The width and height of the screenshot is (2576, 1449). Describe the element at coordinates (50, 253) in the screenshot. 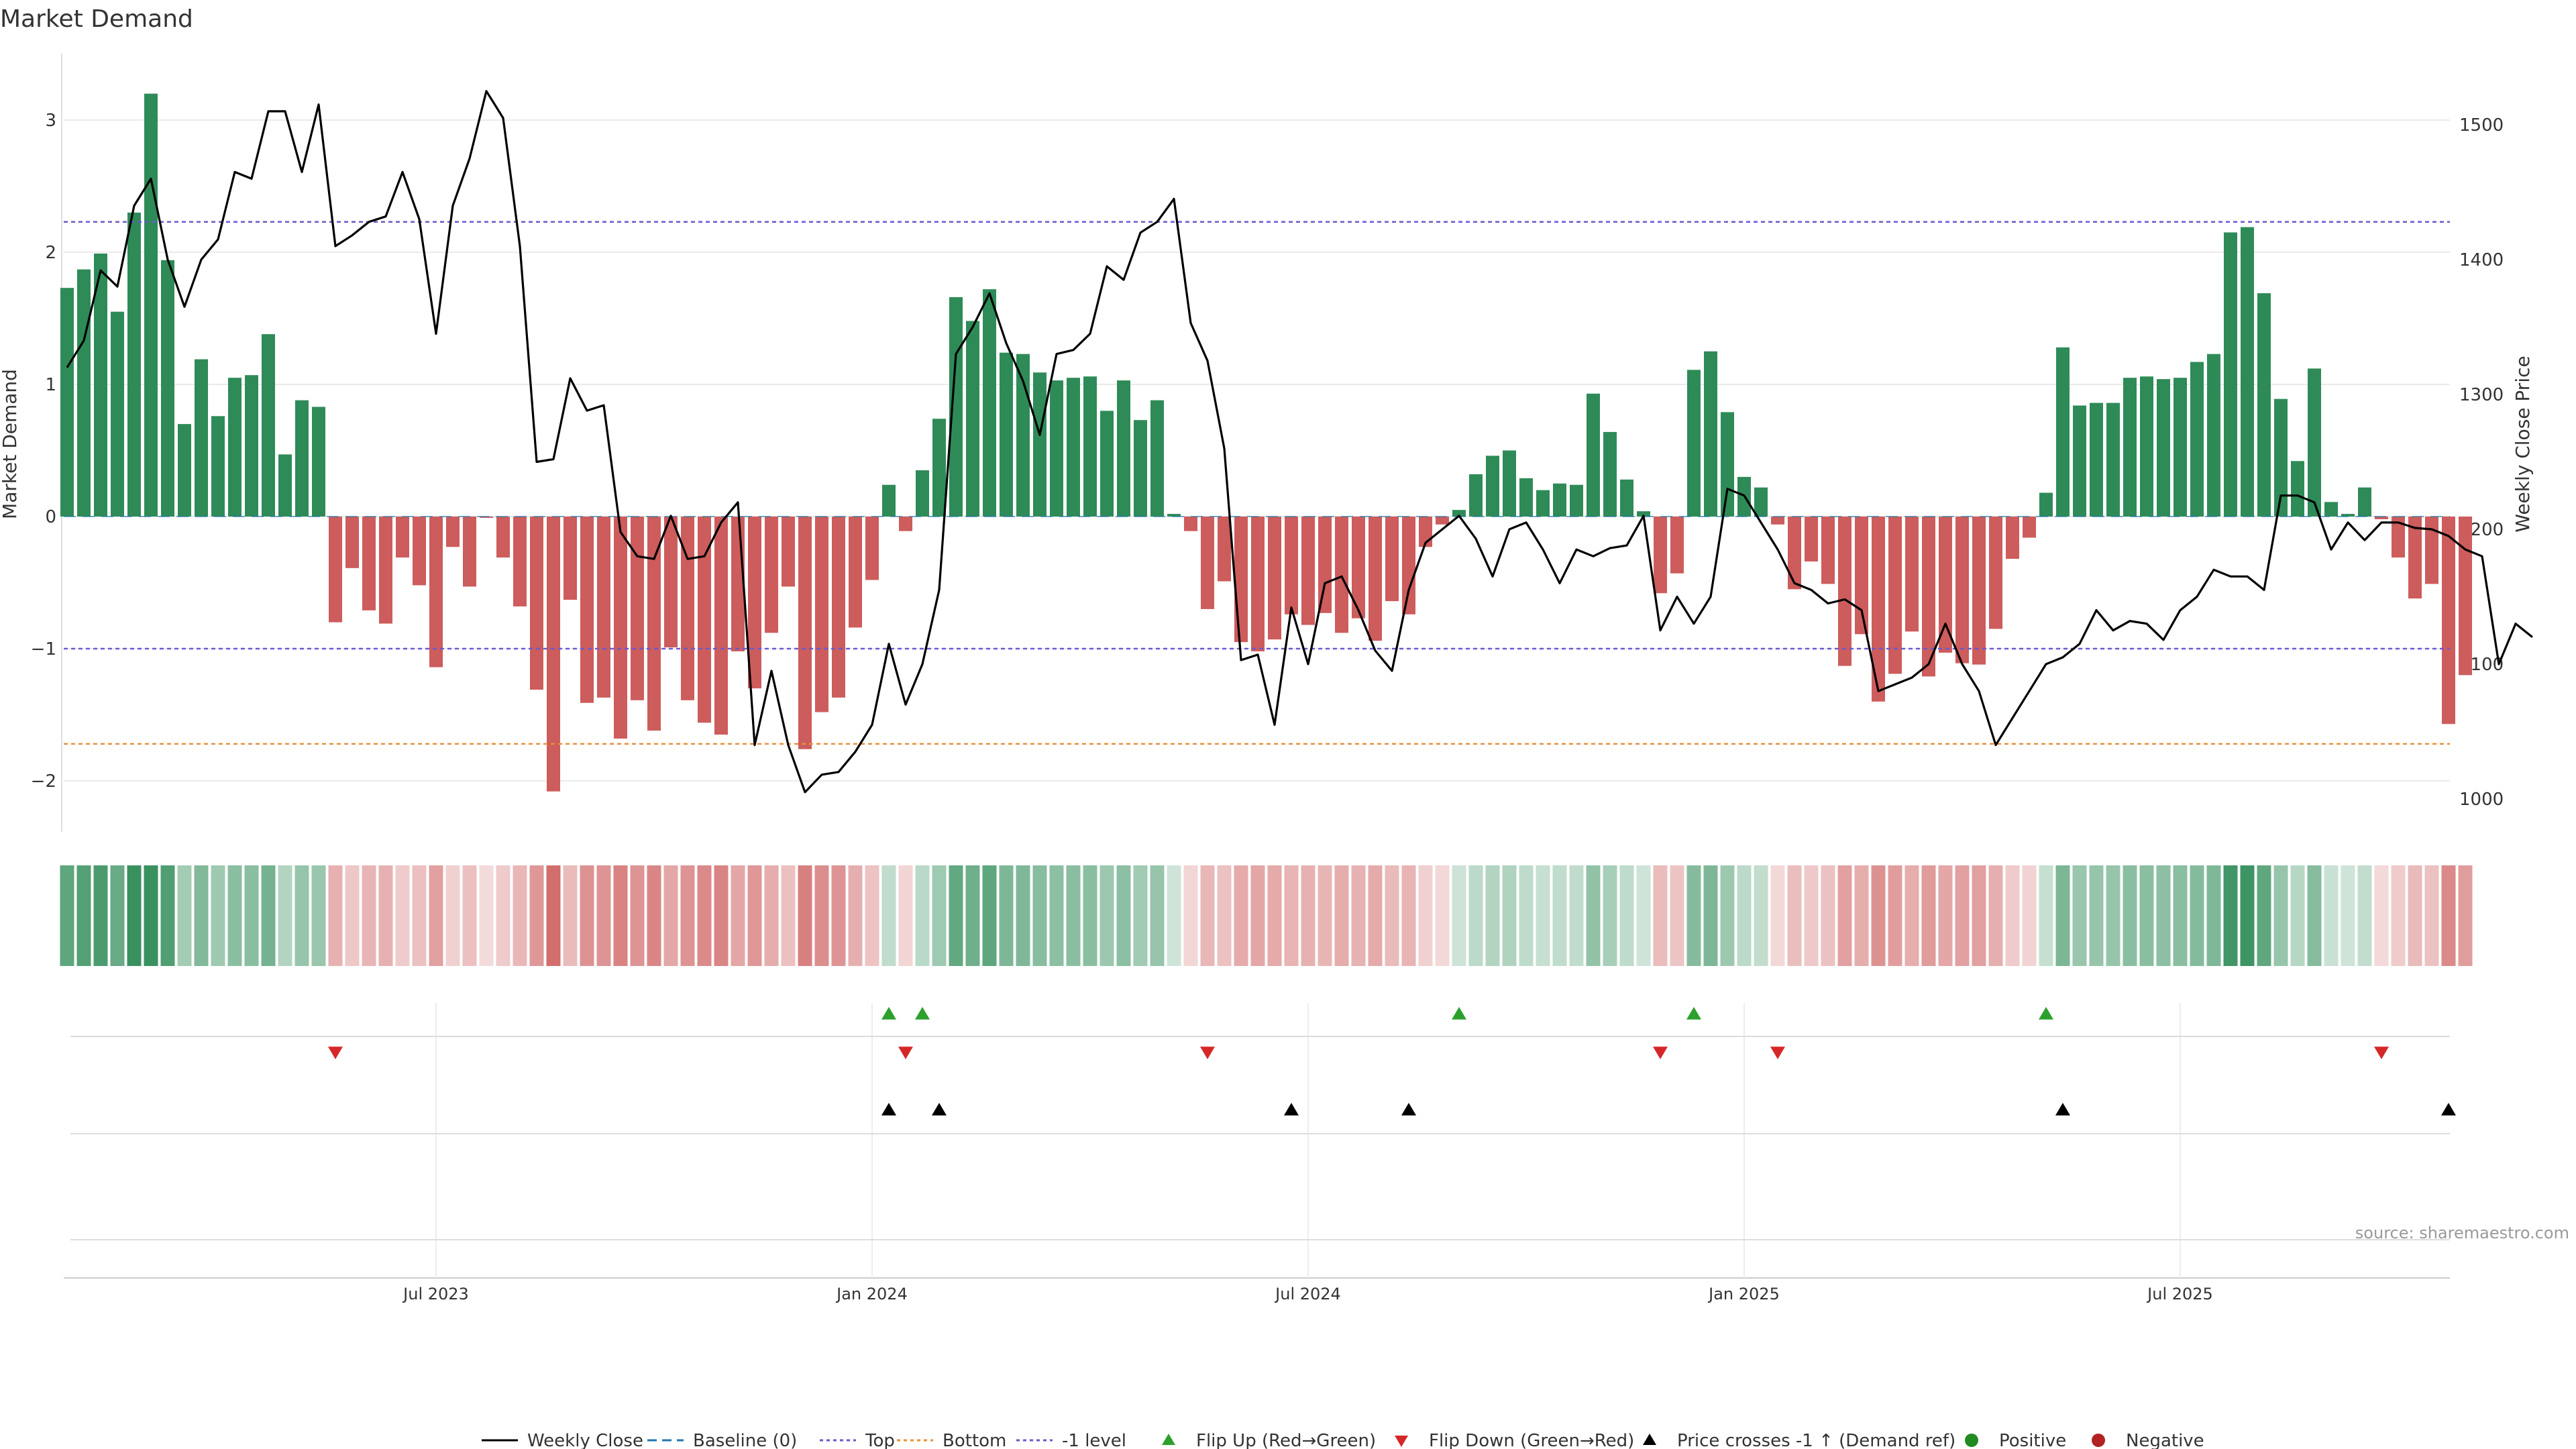

I see `y-tick-label: 2` at that location.